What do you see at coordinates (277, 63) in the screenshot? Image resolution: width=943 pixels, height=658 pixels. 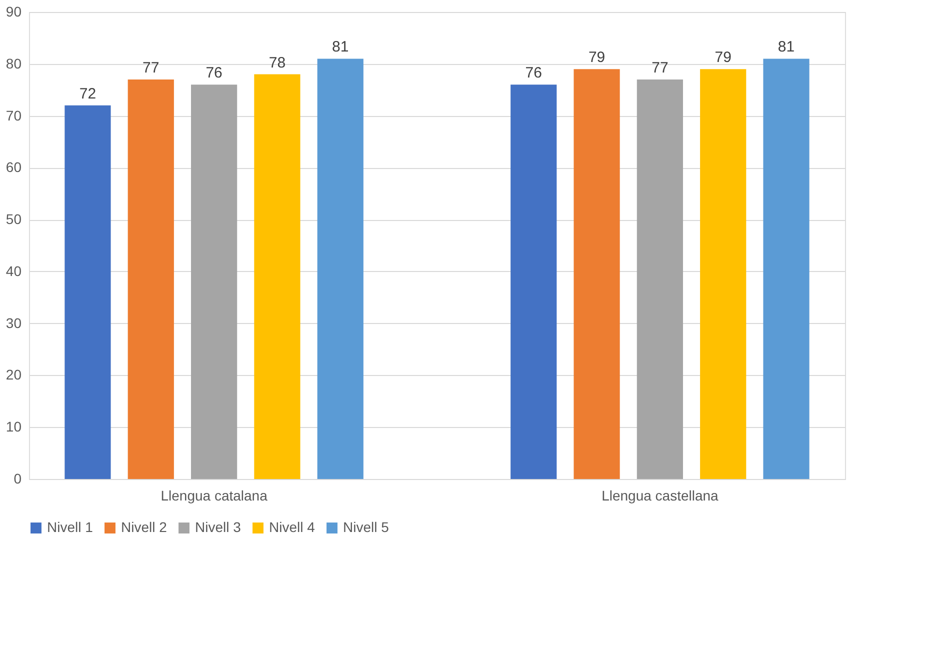 I see `data-label: 78` at bounding box center [277, 63].